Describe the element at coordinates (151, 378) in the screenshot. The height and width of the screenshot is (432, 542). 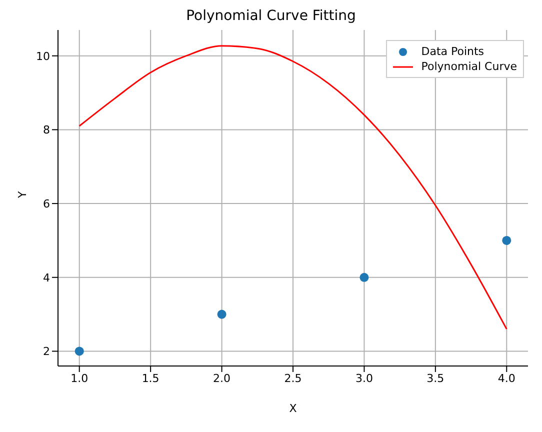
I see `x-tick-label: 1.5` at that location.